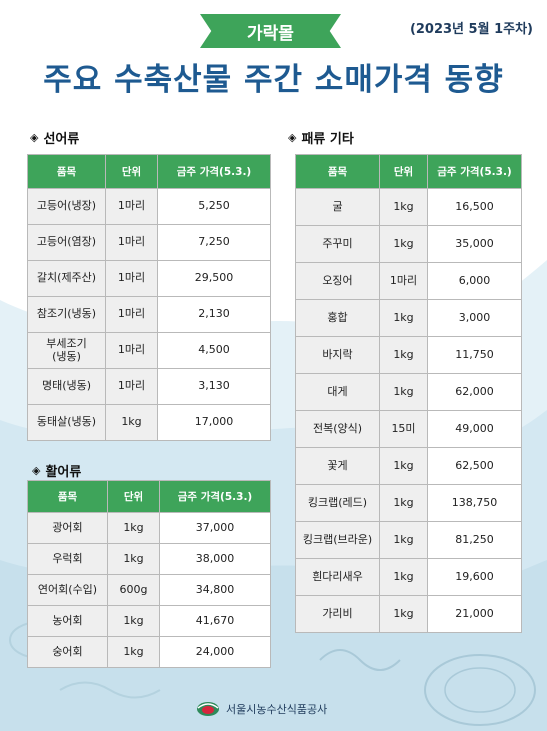 This screenshot has width=547, height=731. Describe the element at coordinates (474, 281) in the screenshot. I see `price-cell: 6,000` at that location.